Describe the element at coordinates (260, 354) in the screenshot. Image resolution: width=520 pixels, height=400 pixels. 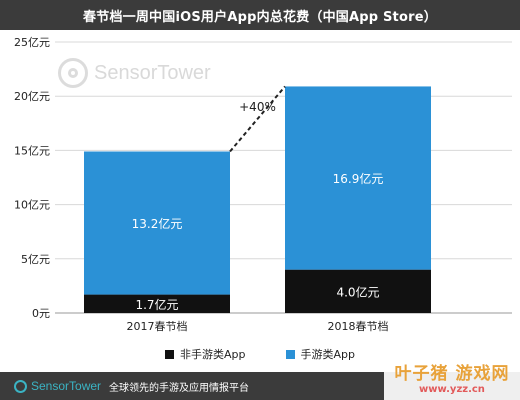
I see `legend: 非手游类App 手游类App` at that location.